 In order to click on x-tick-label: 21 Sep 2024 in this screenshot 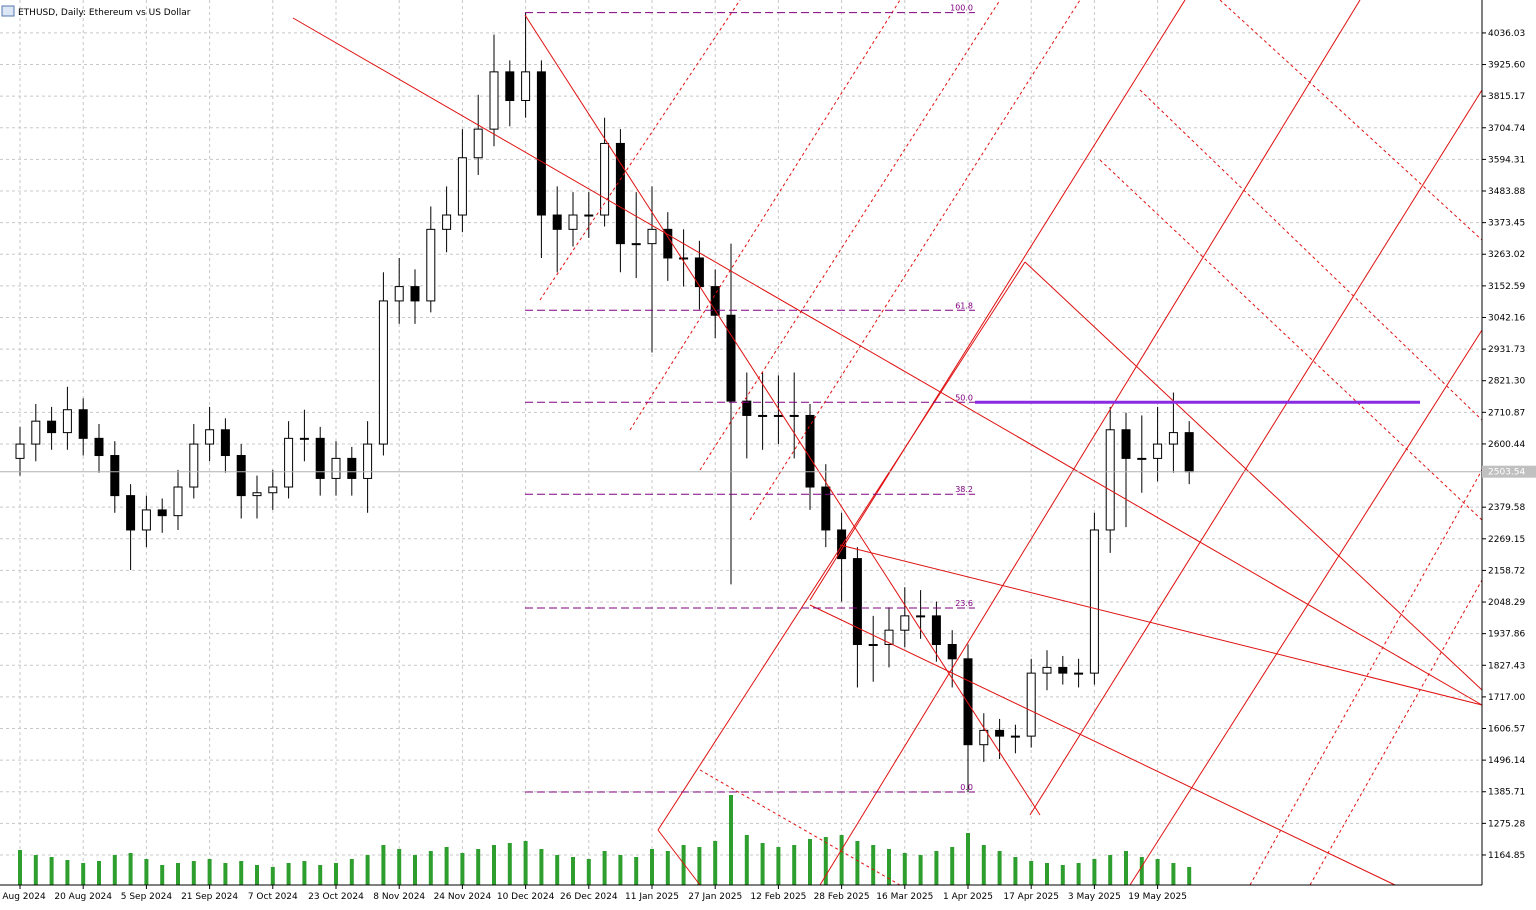, I will do `click(209, 897)`.